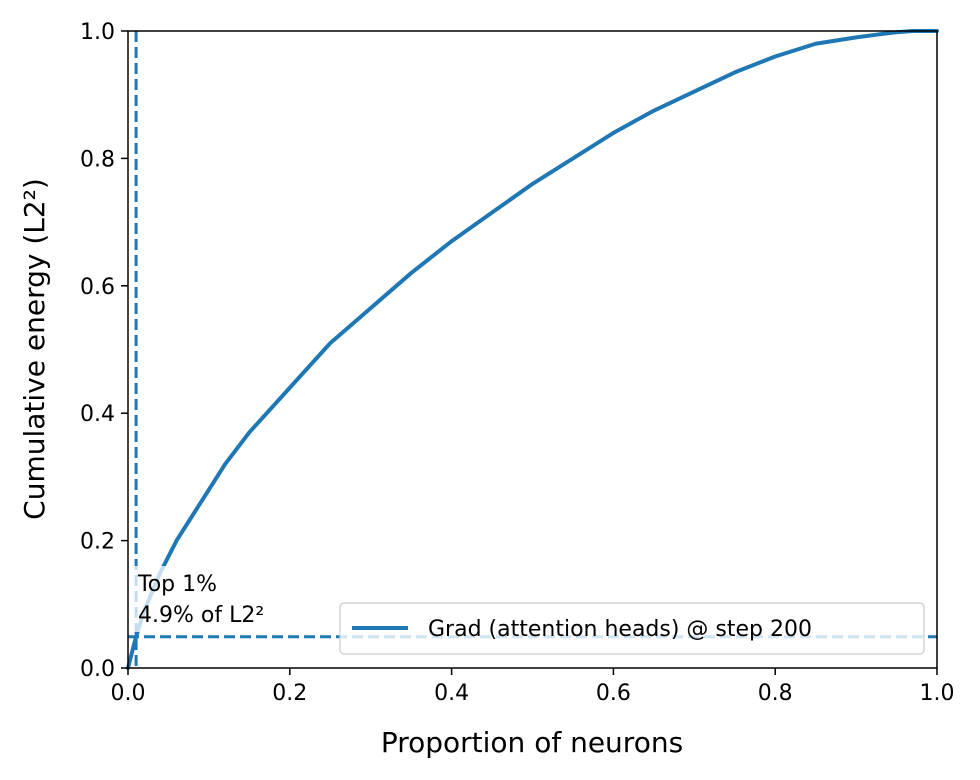 Image resolution: width=980 pixels, height=780 pixels. Describe the element at coordinates (218, 599) in the screenshot. I see `annotation-background` at that location.